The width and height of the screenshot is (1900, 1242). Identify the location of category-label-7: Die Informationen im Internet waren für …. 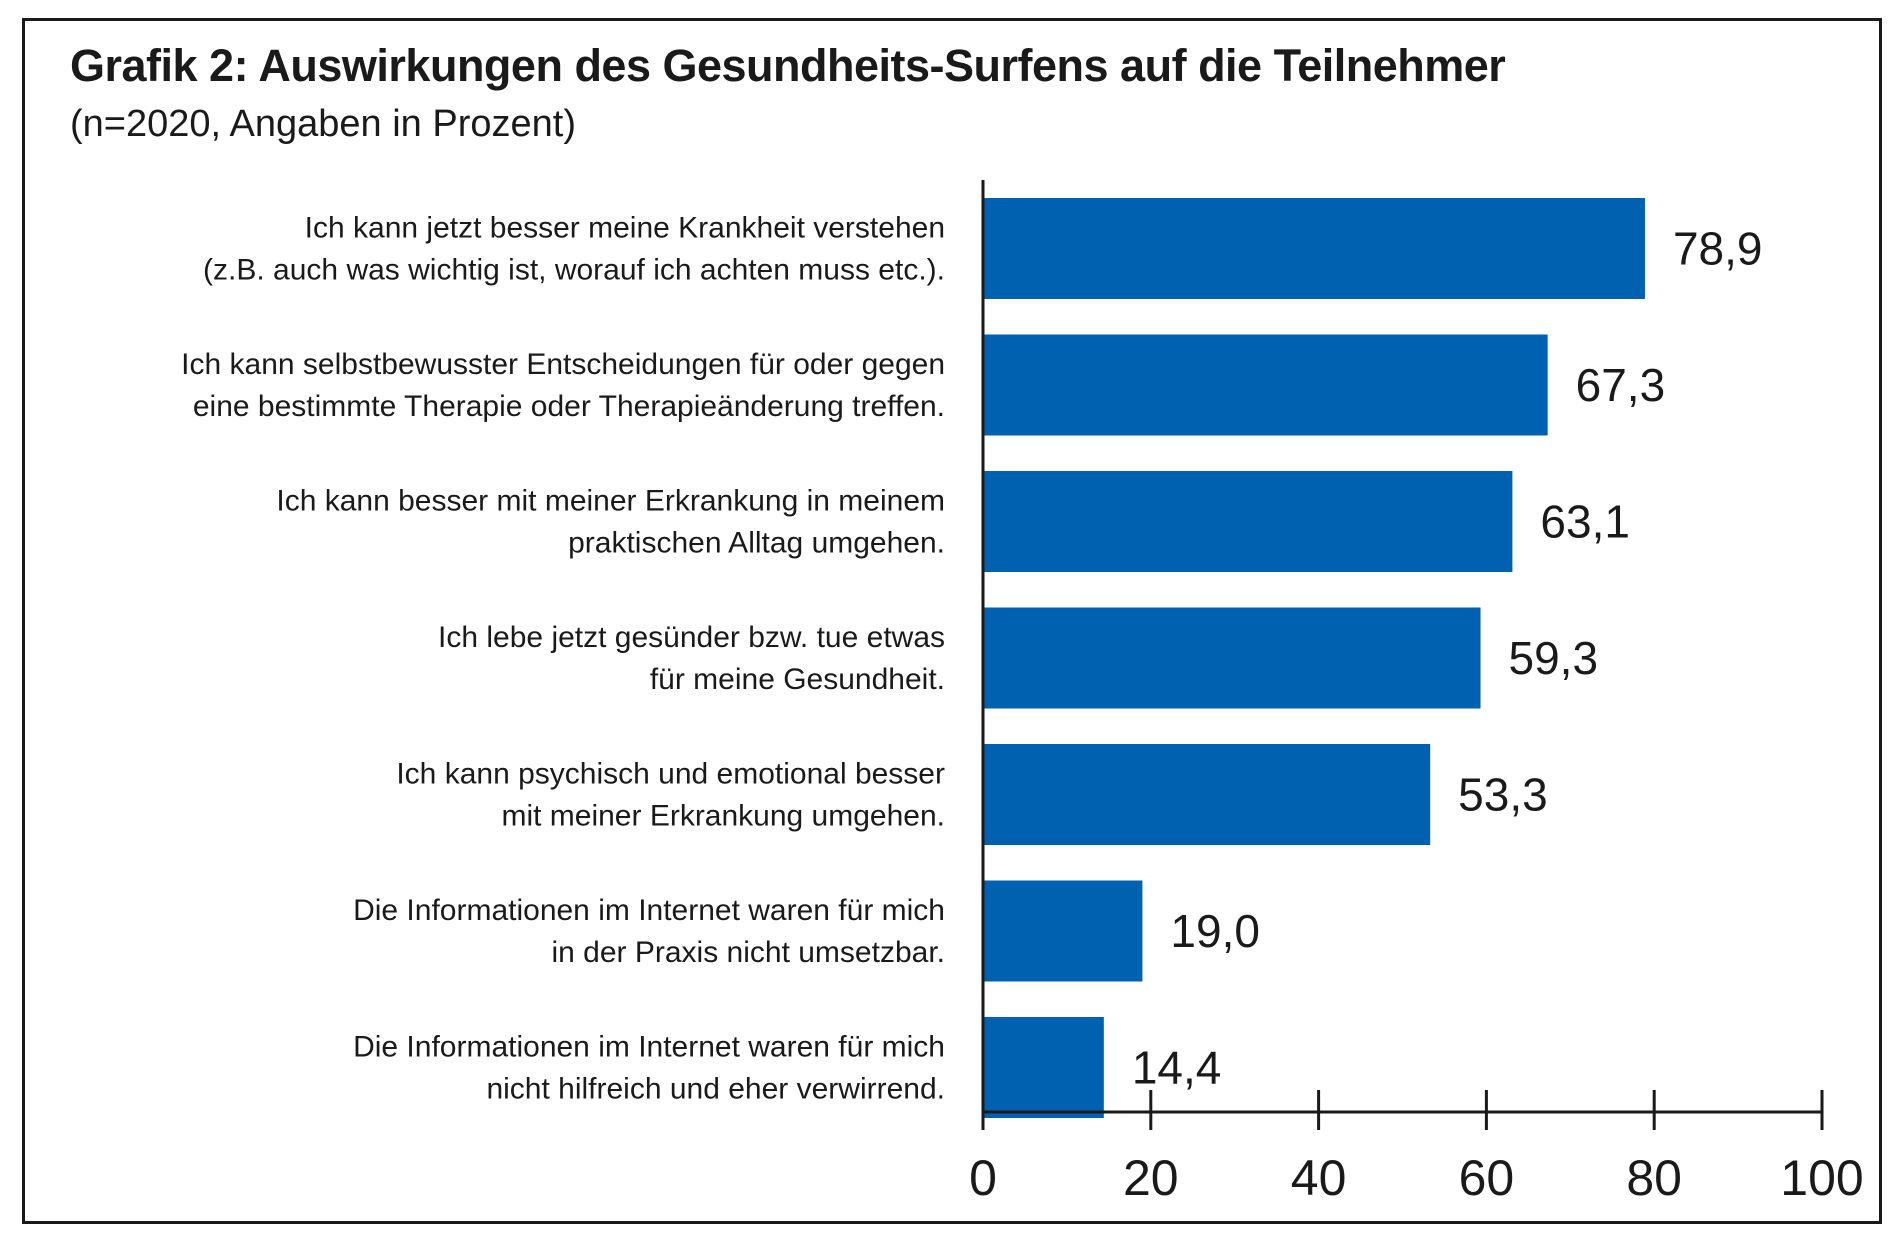
(649, 1068).